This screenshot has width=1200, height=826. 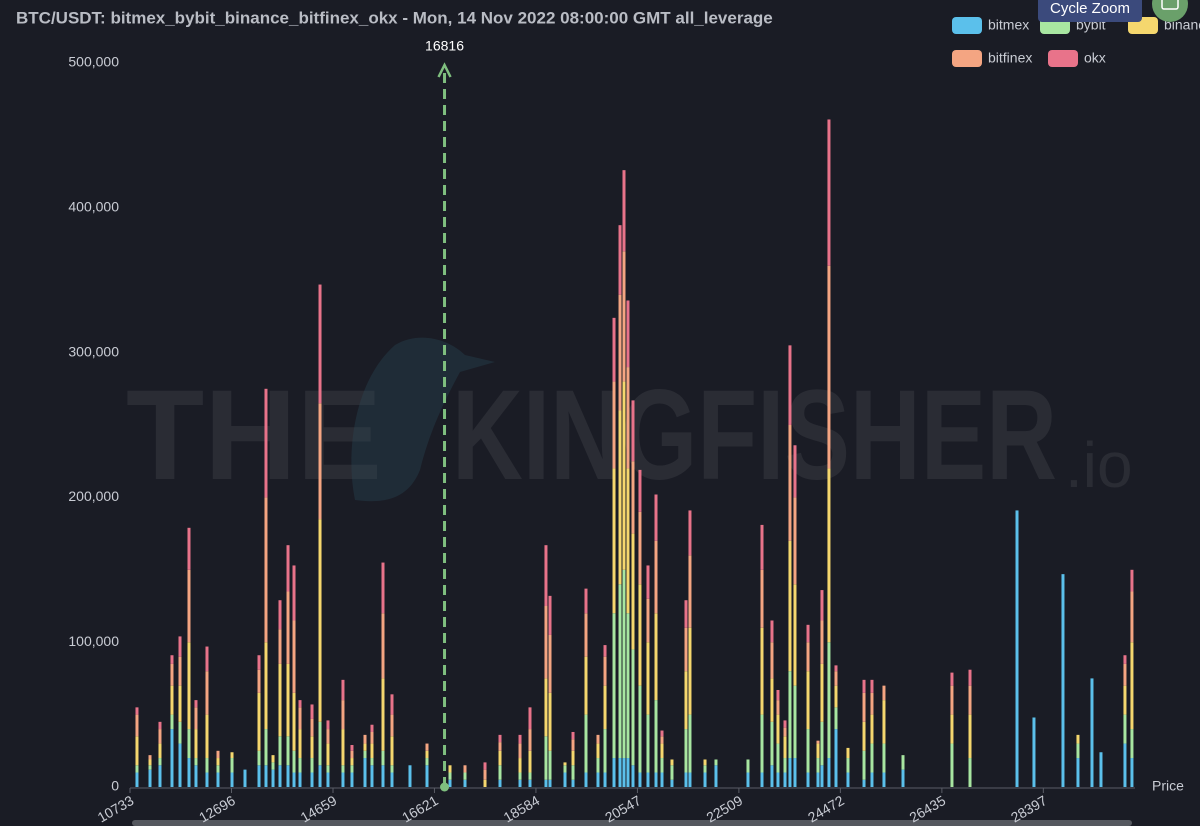 I want to click on marker-dot, so click(x=445, y=787).